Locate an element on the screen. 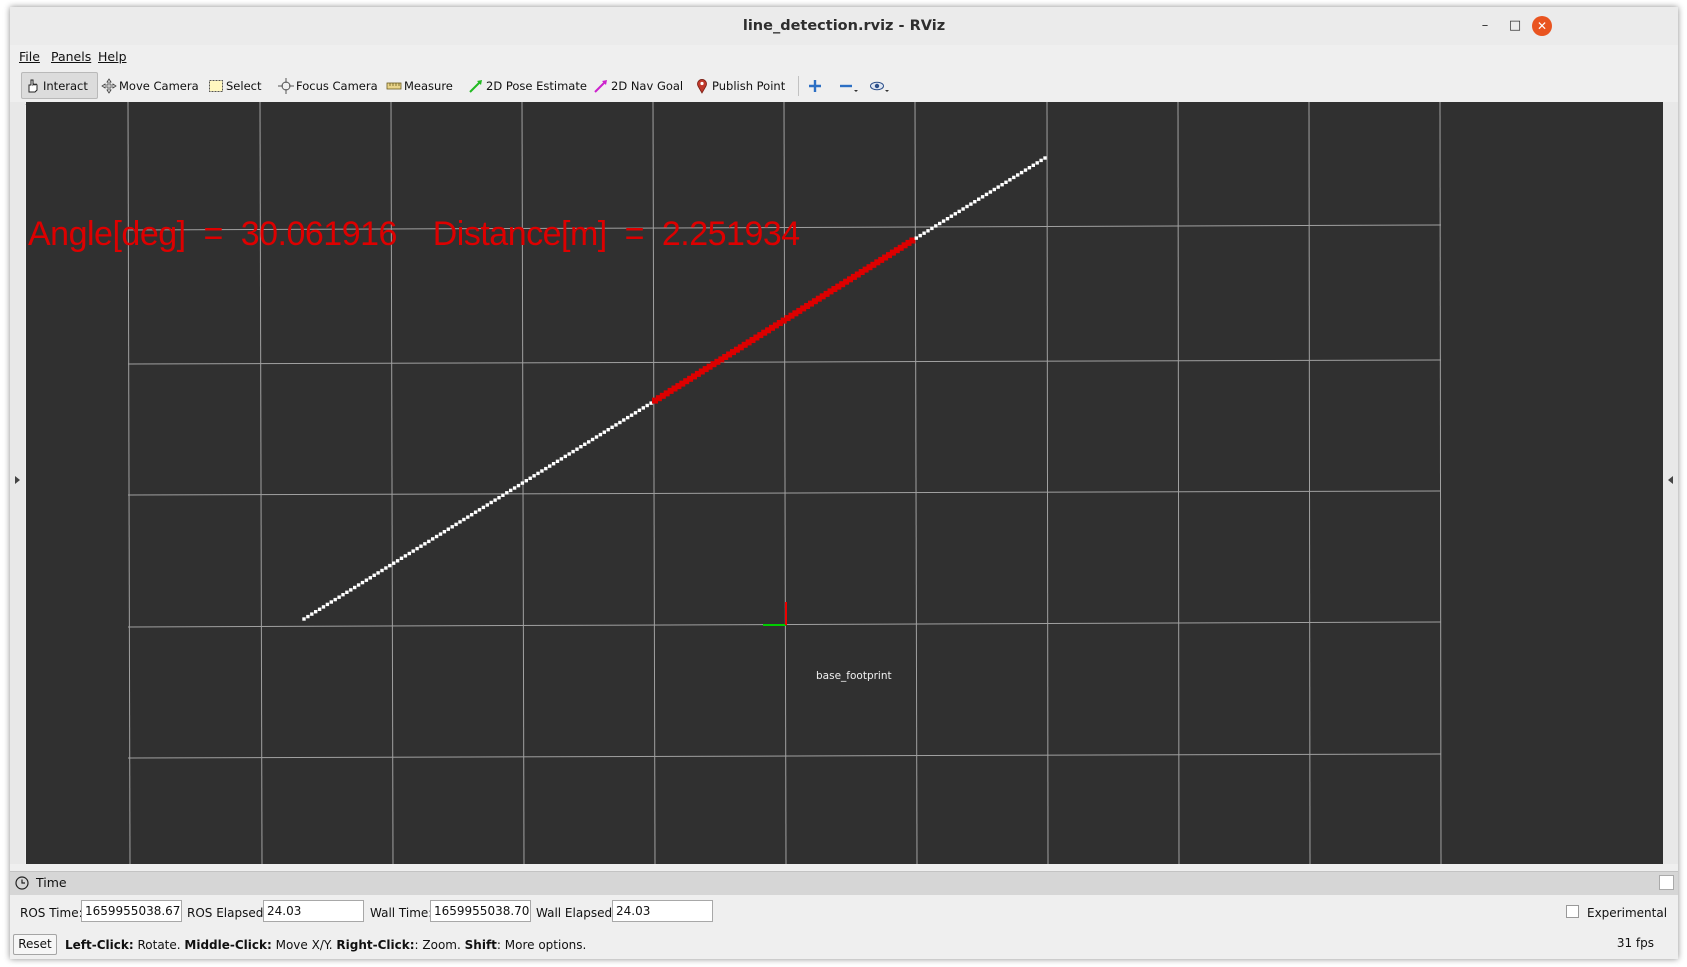 The height and width of the screenshot is (967, 1687). tool-measure: Measure is located at coordinates (419, 85).